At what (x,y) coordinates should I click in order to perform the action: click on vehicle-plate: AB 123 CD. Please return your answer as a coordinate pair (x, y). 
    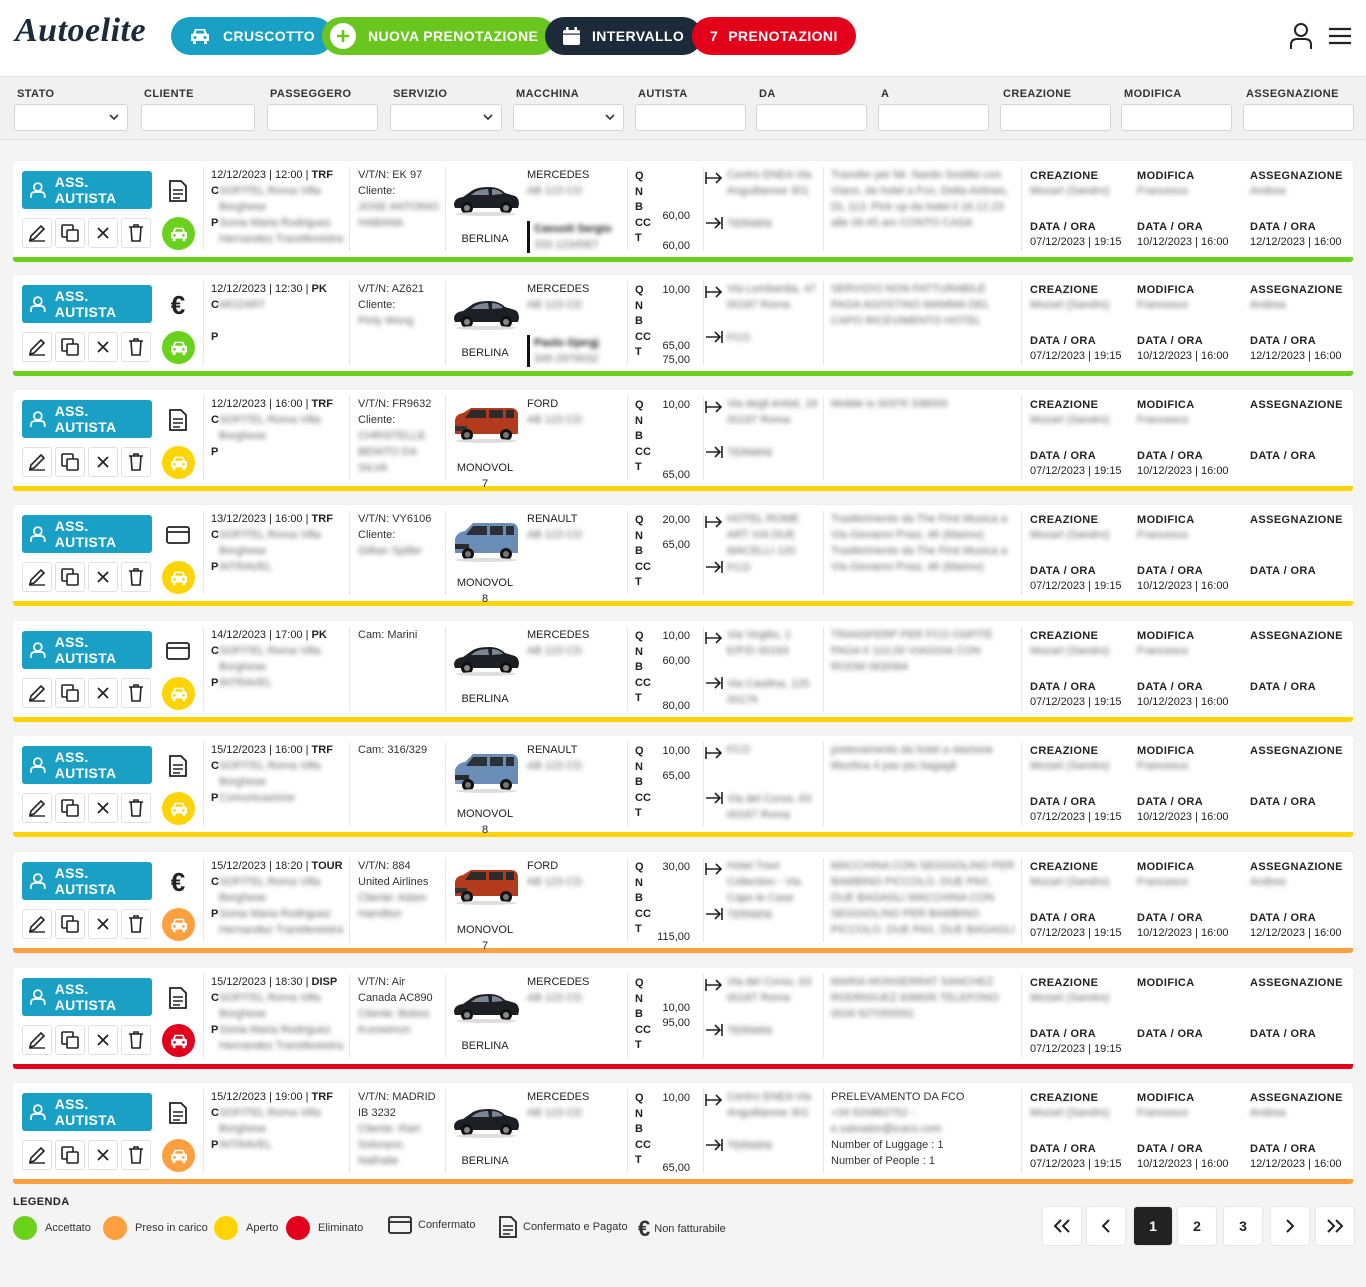
    Looking at the image, I should click on (555, 1113).